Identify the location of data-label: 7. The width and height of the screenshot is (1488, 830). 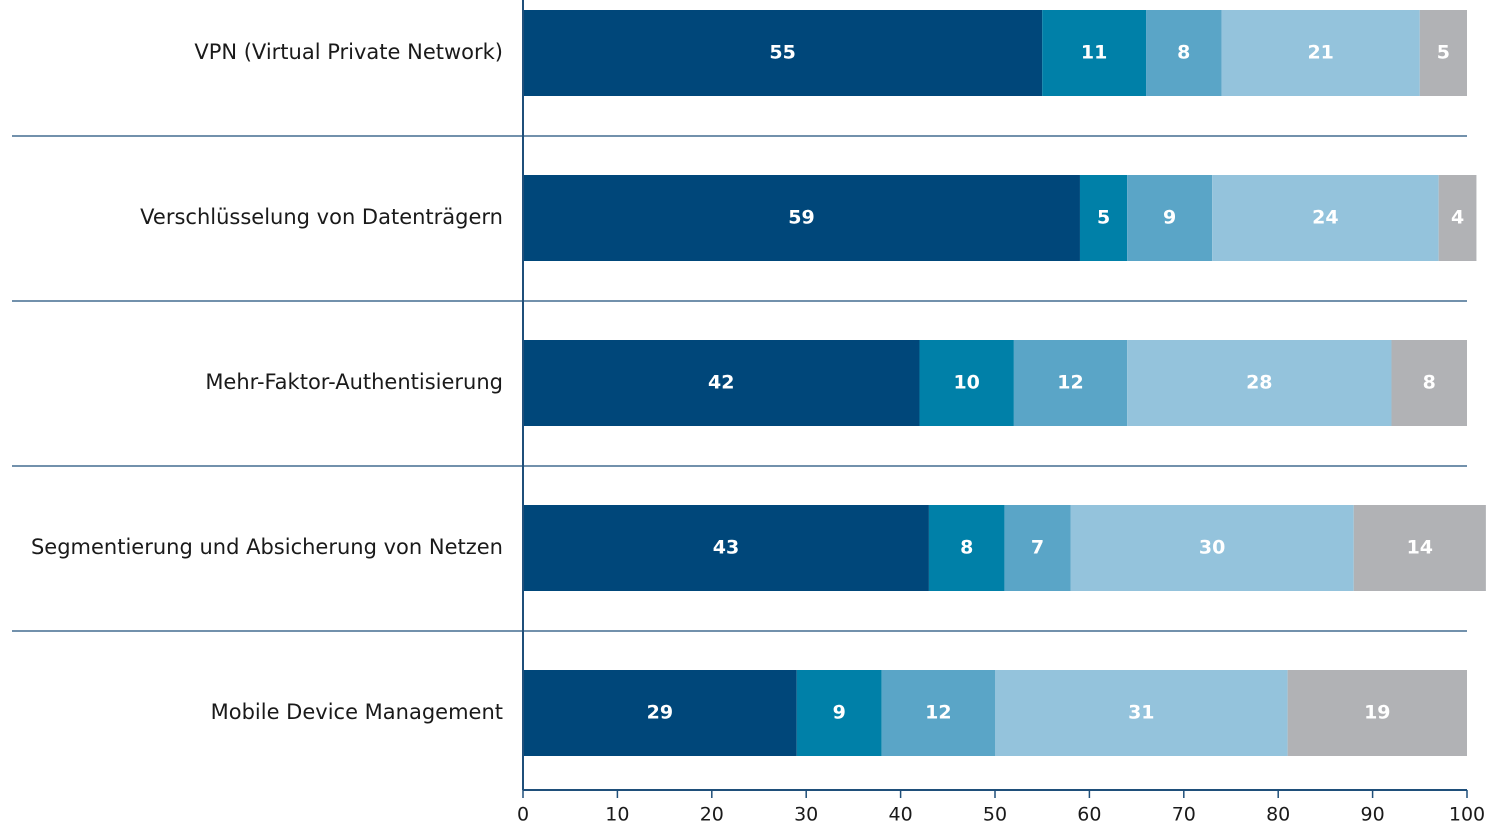
(1037, 548).